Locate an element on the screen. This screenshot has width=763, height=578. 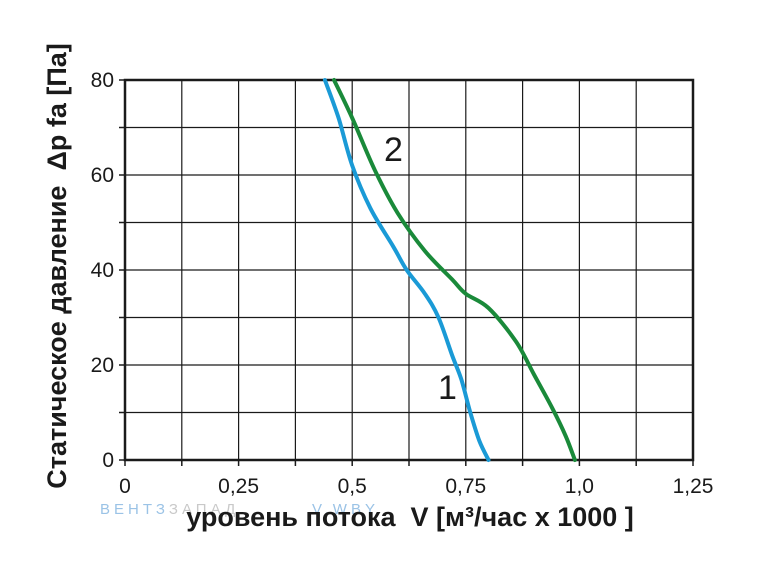
y-tick-label: 60 is located at coordinates (102, 175).